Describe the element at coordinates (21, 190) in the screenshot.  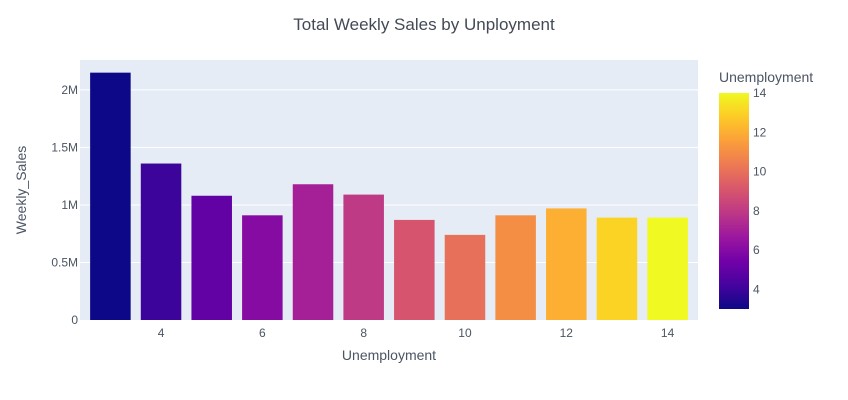
I see `y-axis-title: Weekly_Sales` at that location.